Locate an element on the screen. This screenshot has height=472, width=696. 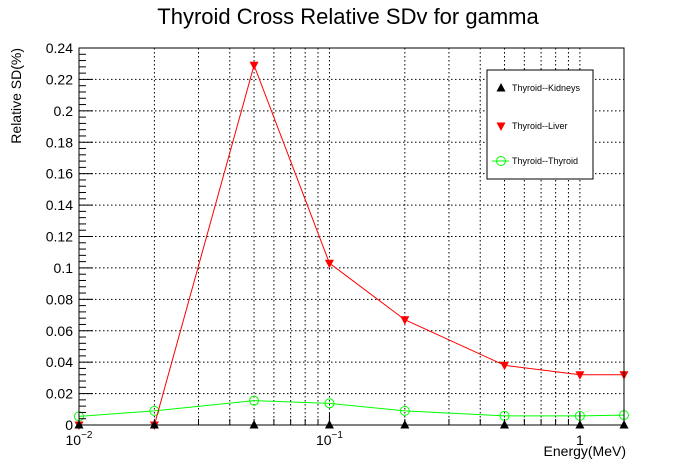
y-tick-label: 0.04 is located at coordinates (59, 362).